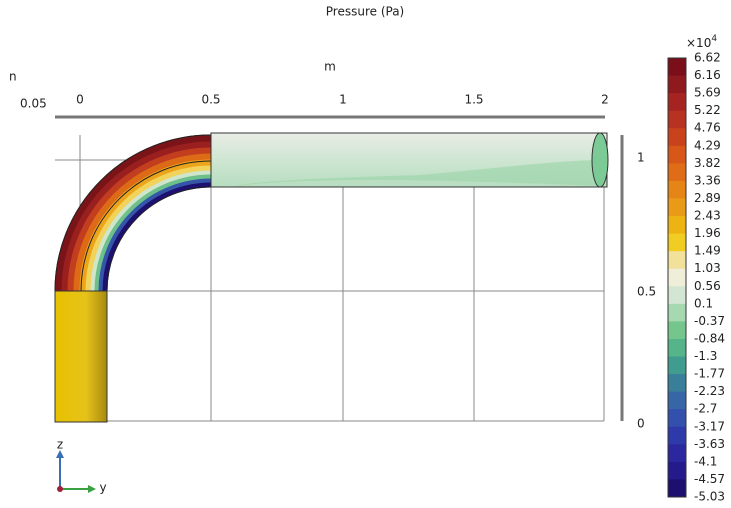 This screenshot has width=731, height=508. What do you see at coordinates (605, 100) in the screenshot?
I see `x-tick-label: 2` at bounding box center [605, 100].